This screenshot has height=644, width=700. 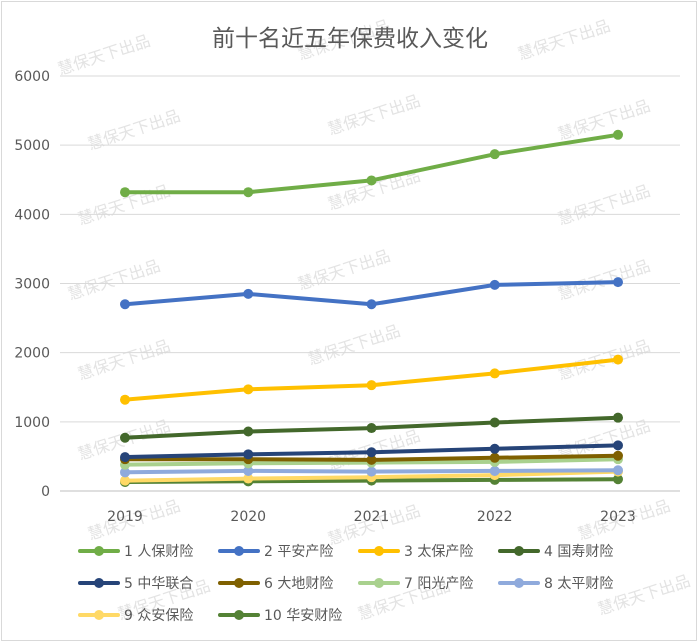 I want to click on legend-entry: 6 大地财险, so click(x=275, y=584).